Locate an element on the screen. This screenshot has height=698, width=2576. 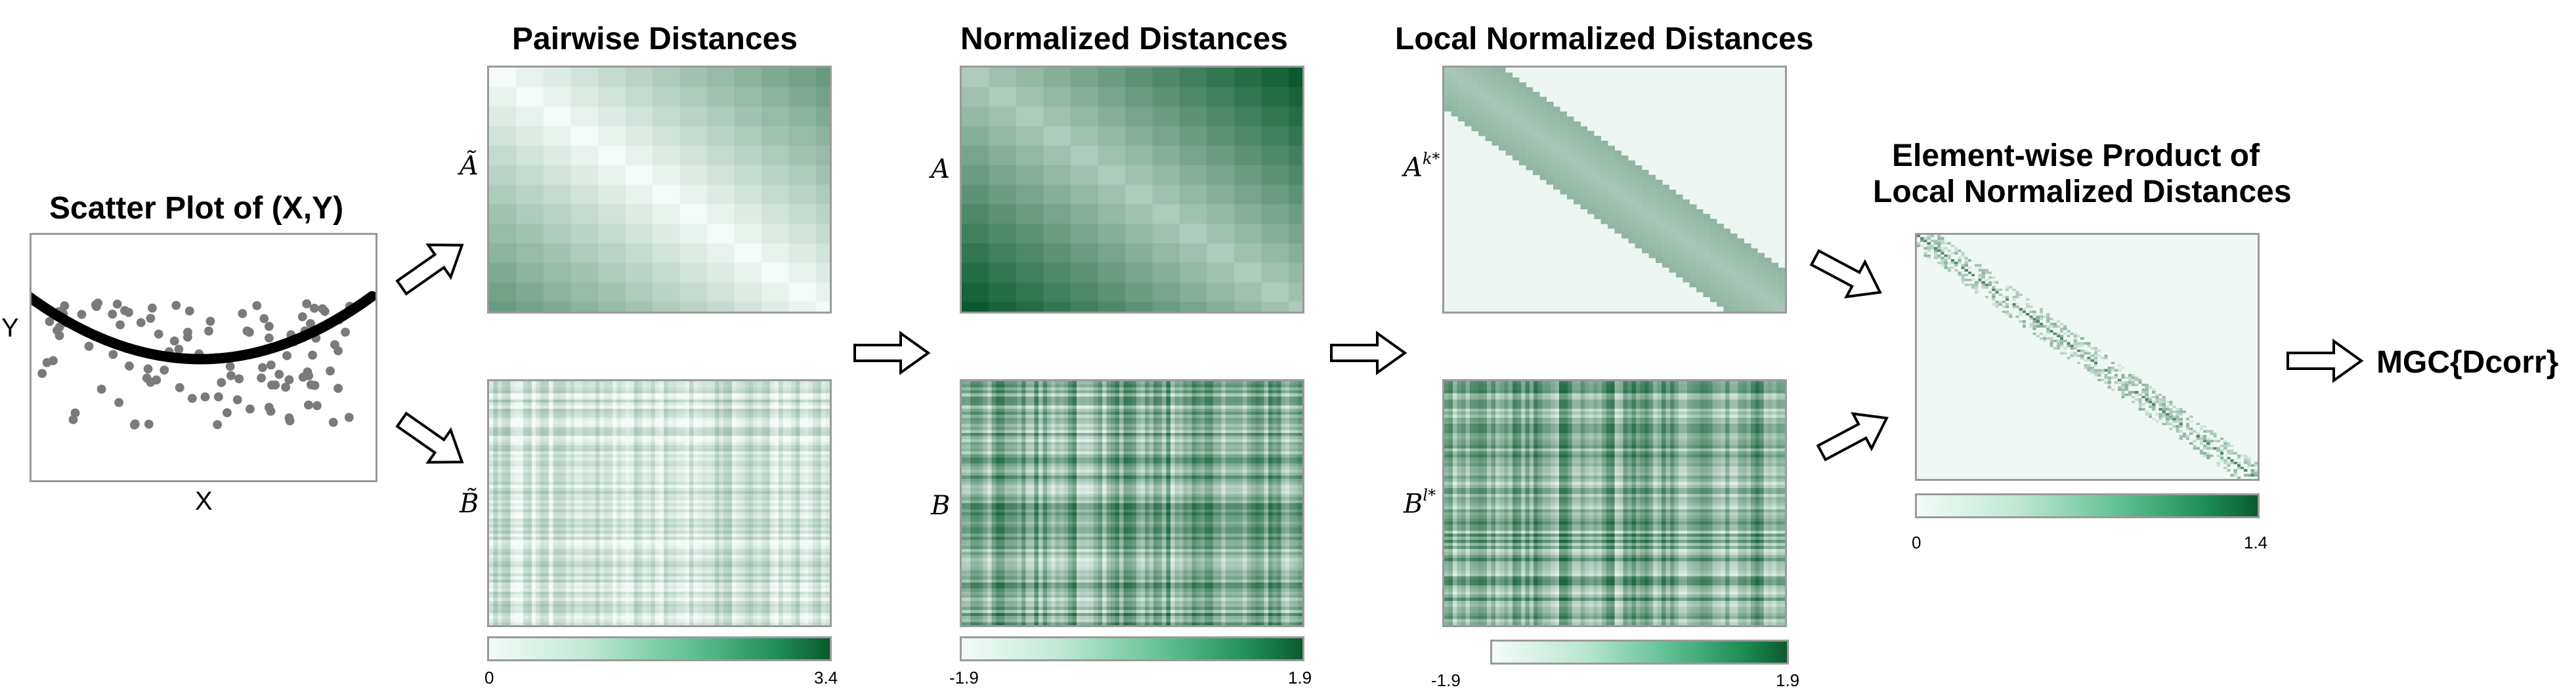
scatter-title: Scatter Plot of (X,Y) is located at coordinates (196, 208).